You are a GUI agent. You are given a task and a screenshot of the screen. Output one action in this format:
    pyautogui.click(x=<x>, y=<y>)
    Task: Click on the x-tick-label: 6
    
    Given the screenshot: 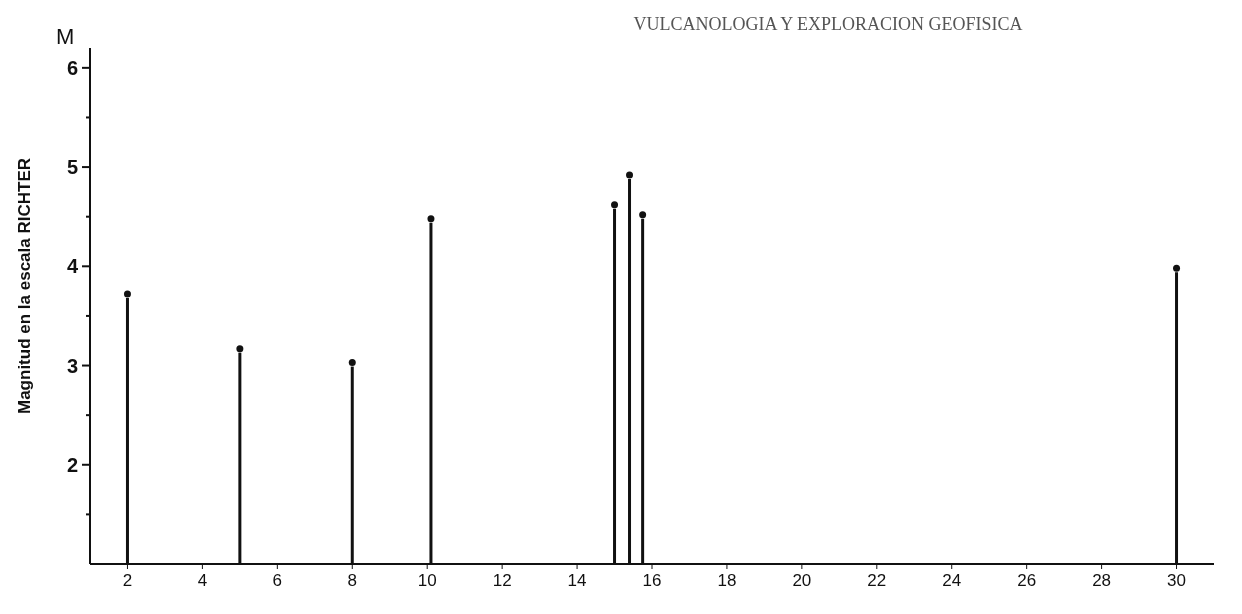 What is the action you would take?
    pyautogui.click(x=277, y=580)
    